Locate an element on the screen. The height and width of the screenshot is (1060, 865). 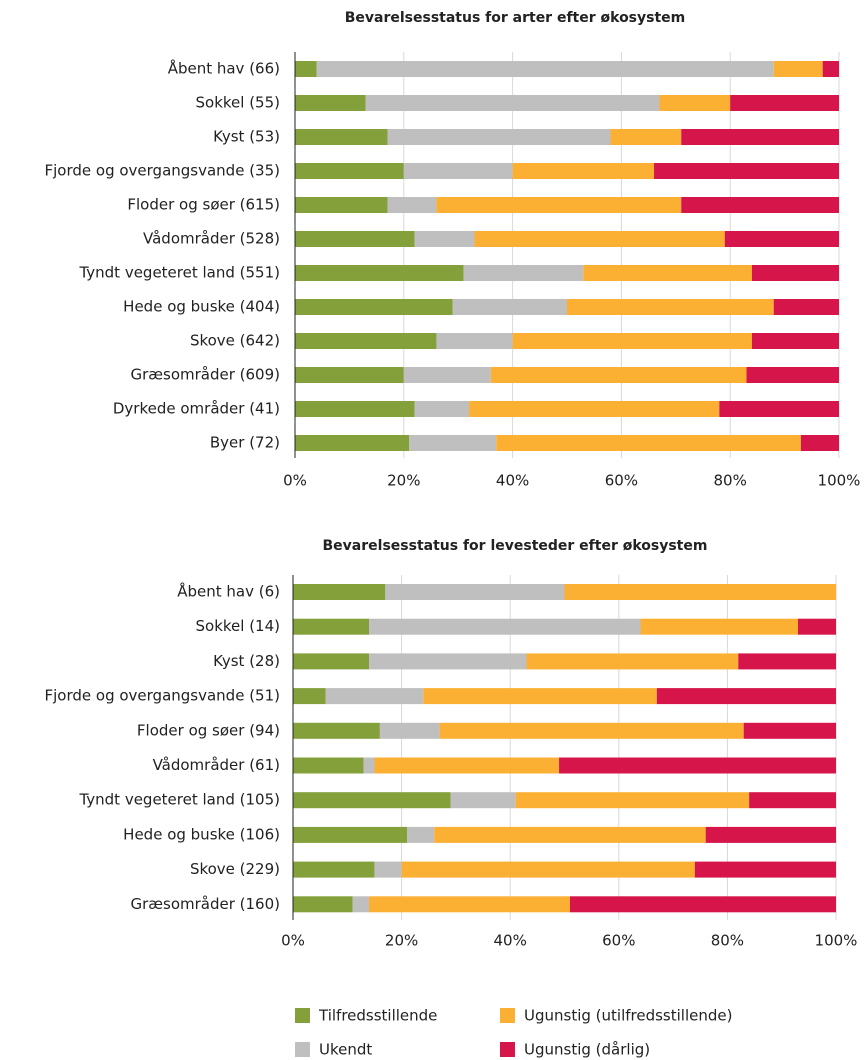
y-tick-label: Fjorde og overgangsvande (51) is located at coordinates (163, 696).